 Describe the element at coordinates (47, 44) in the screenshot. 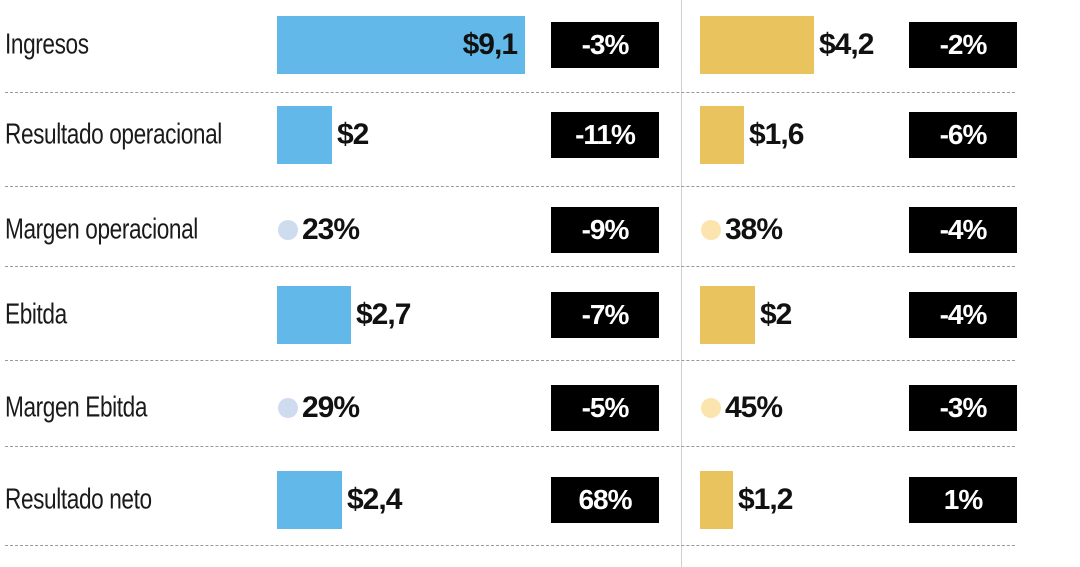

I see `category-label: Ingresos` at that location.